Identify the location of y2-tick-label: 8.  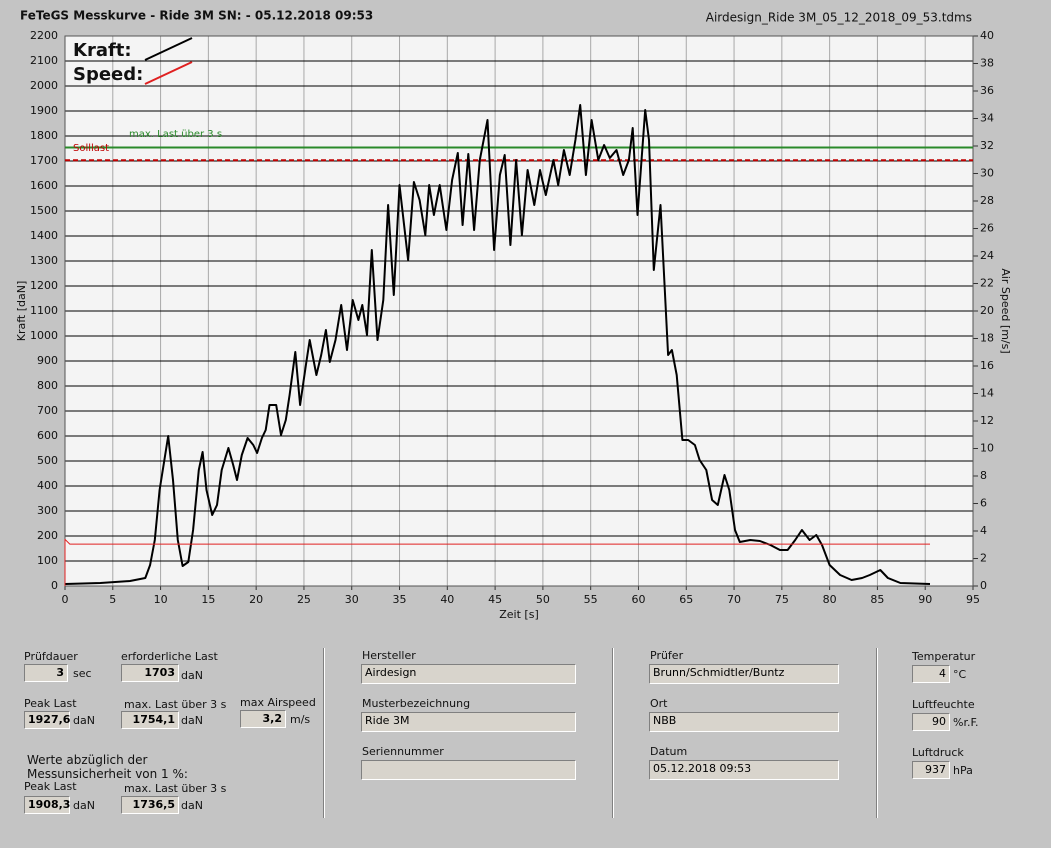
(983, 475).